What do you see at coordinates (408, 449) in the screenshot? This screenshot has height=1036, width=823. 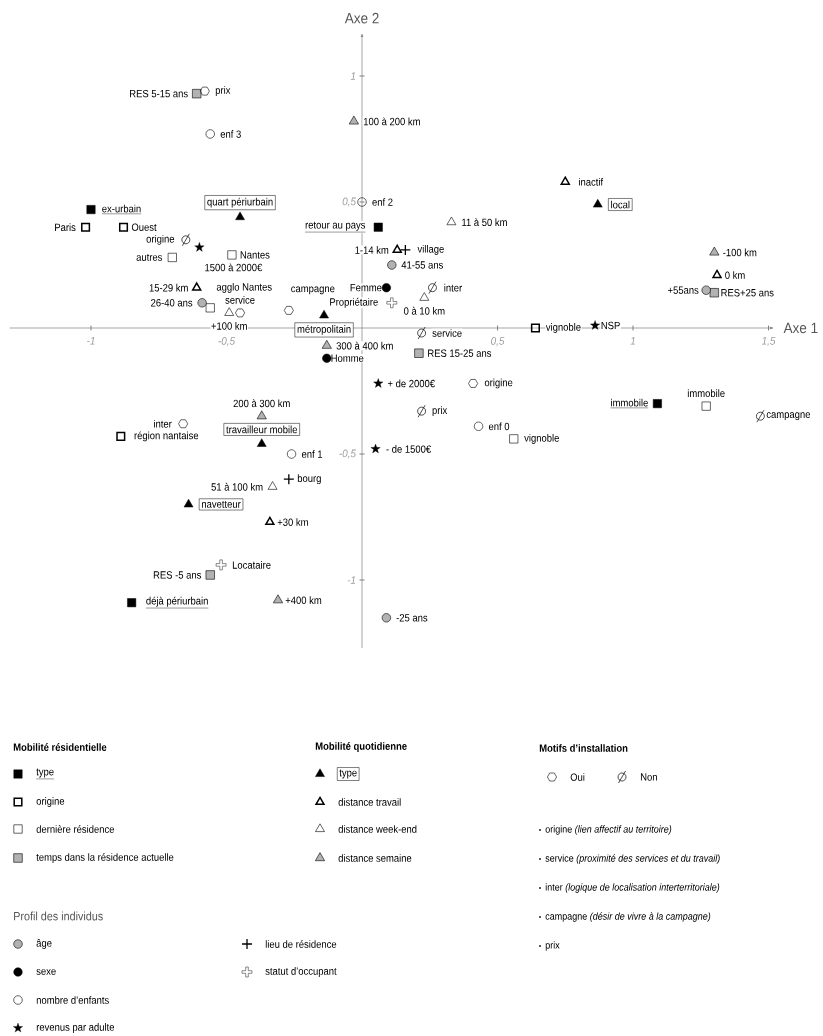 I see `annotation: - de 1500€` at bounding box center [408, 449].